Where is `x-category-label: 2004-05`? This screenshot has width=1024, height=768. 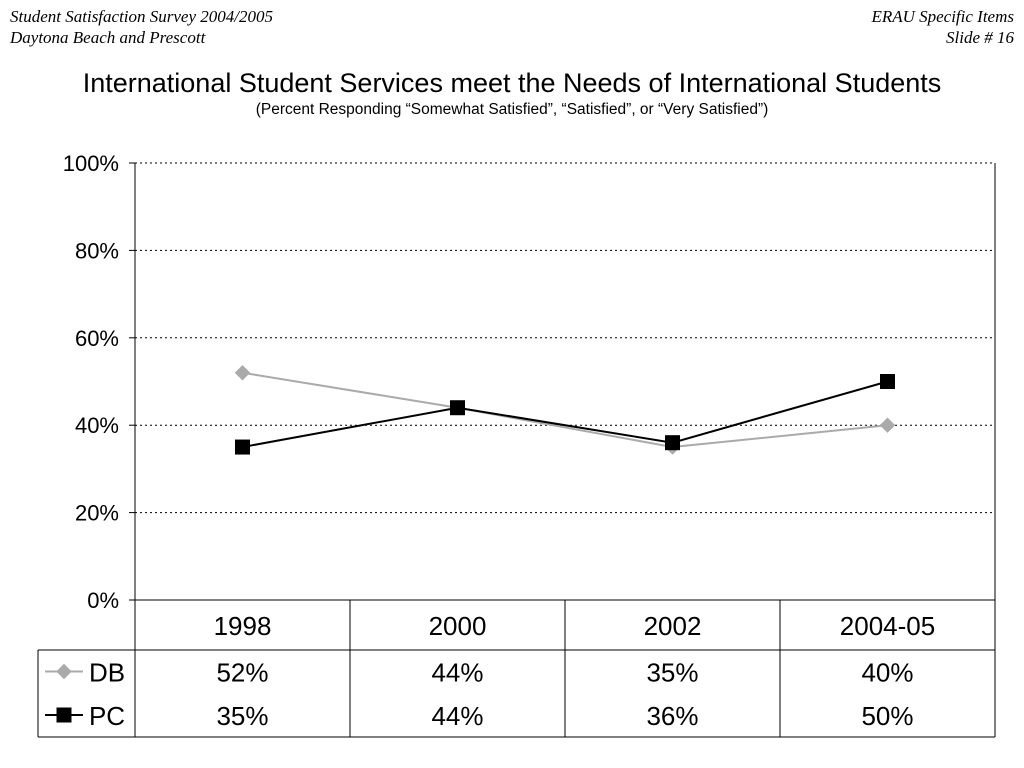
x-category-label: 2004-05 is located at coordinates (887, 626).